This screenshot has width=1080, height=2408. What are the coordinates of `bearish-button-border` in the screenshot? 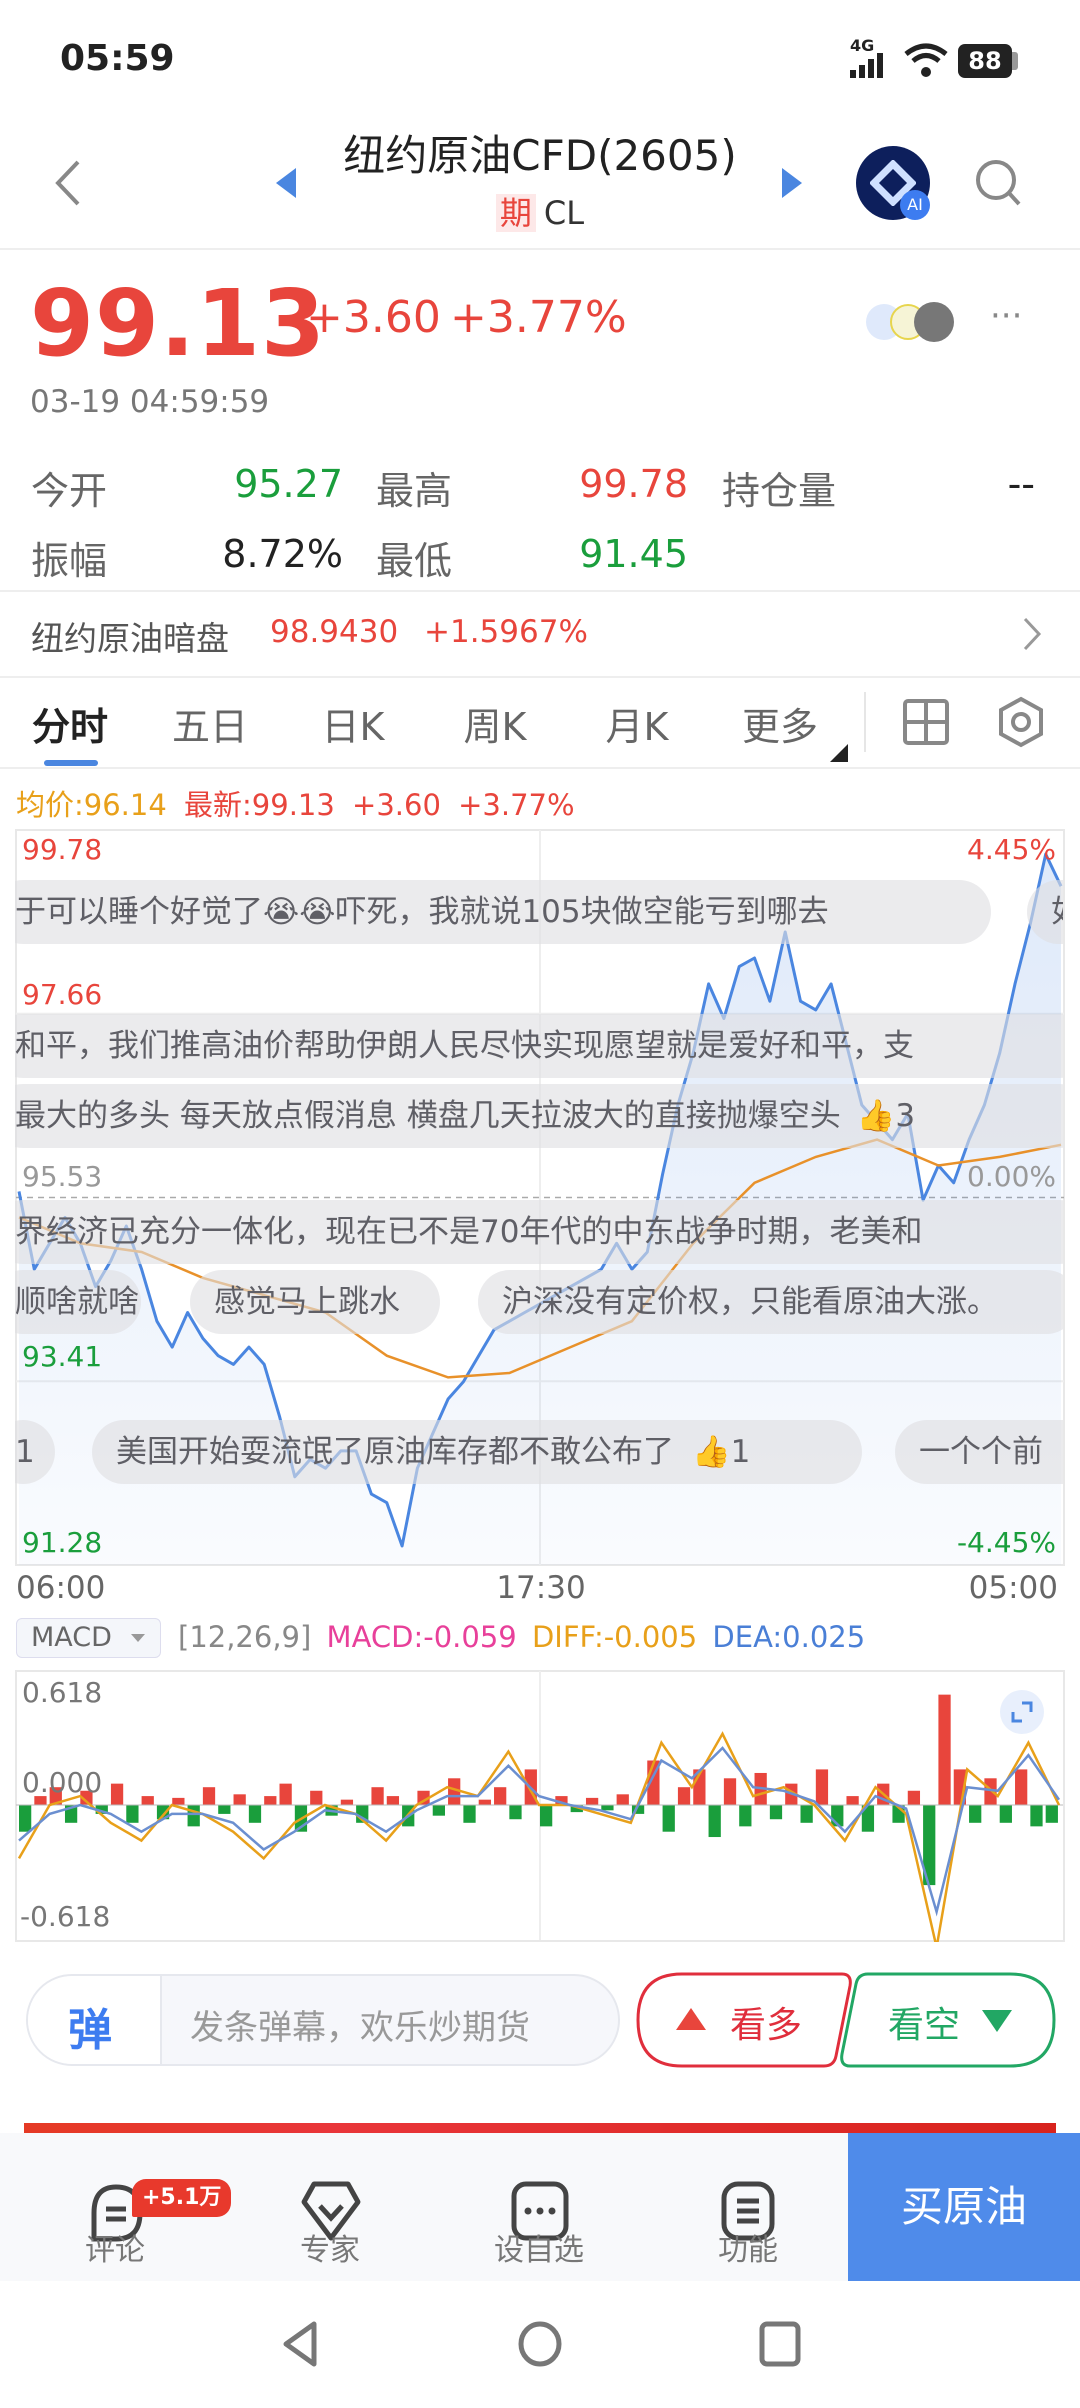 It's located at (948, 2020).